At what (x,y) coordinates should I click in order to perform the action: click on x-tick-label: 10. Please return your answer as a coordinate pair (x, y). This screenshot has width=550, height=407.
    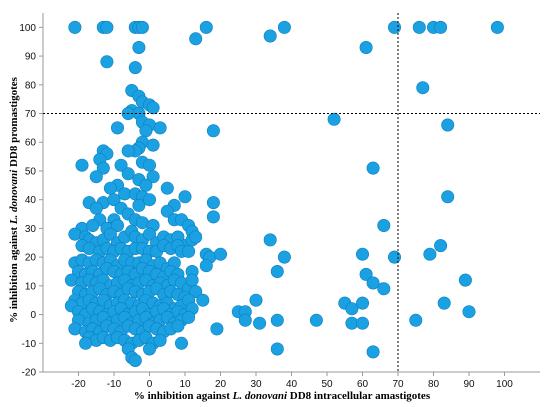
    Looking at the image, I should click on (185, 384).